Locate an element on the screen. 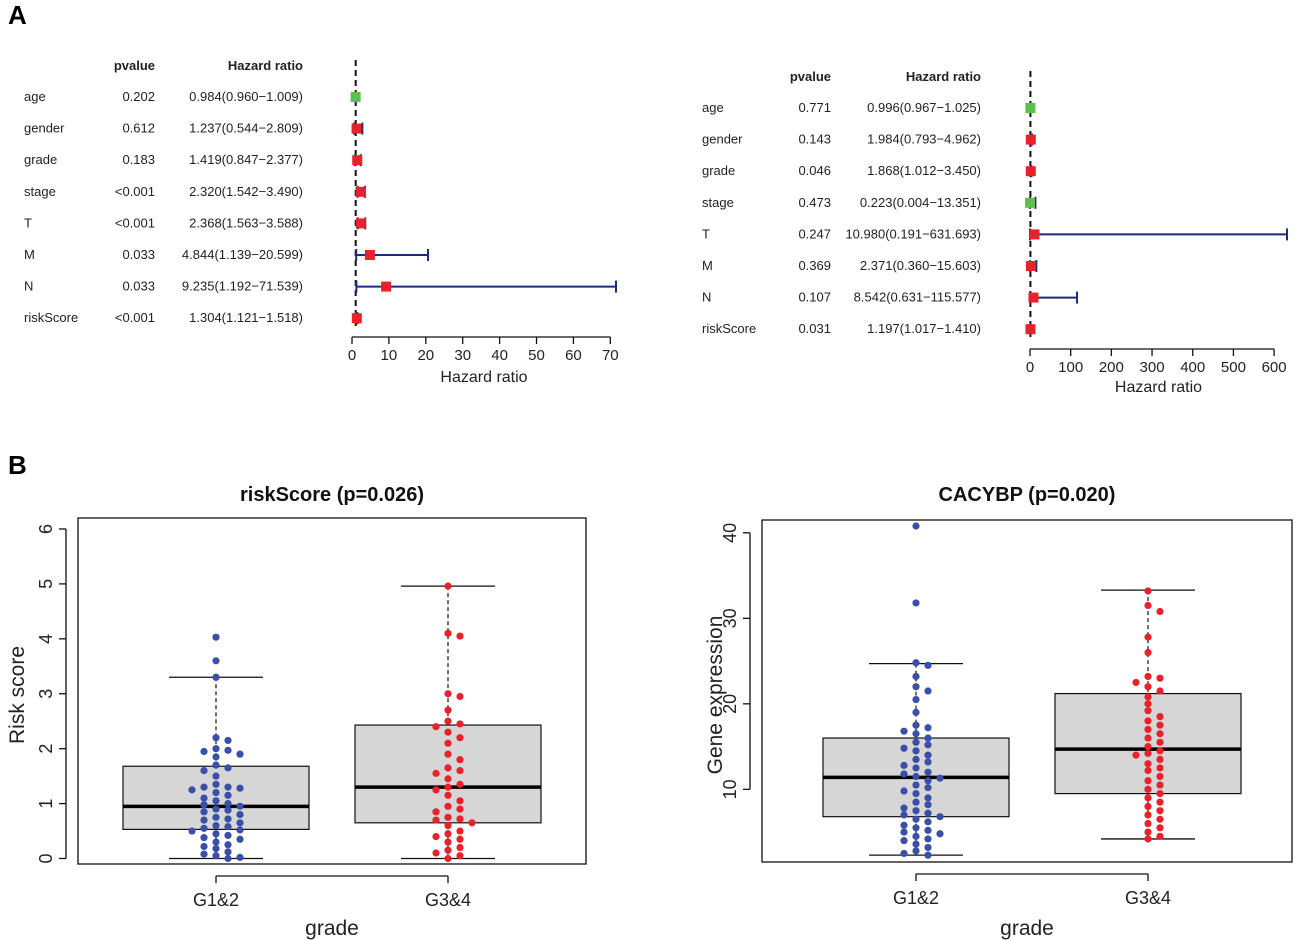 Image resolution: width=1299 pixels, height=940 pixels. y-tick-label: 0 is located at coordinates (46, 859).